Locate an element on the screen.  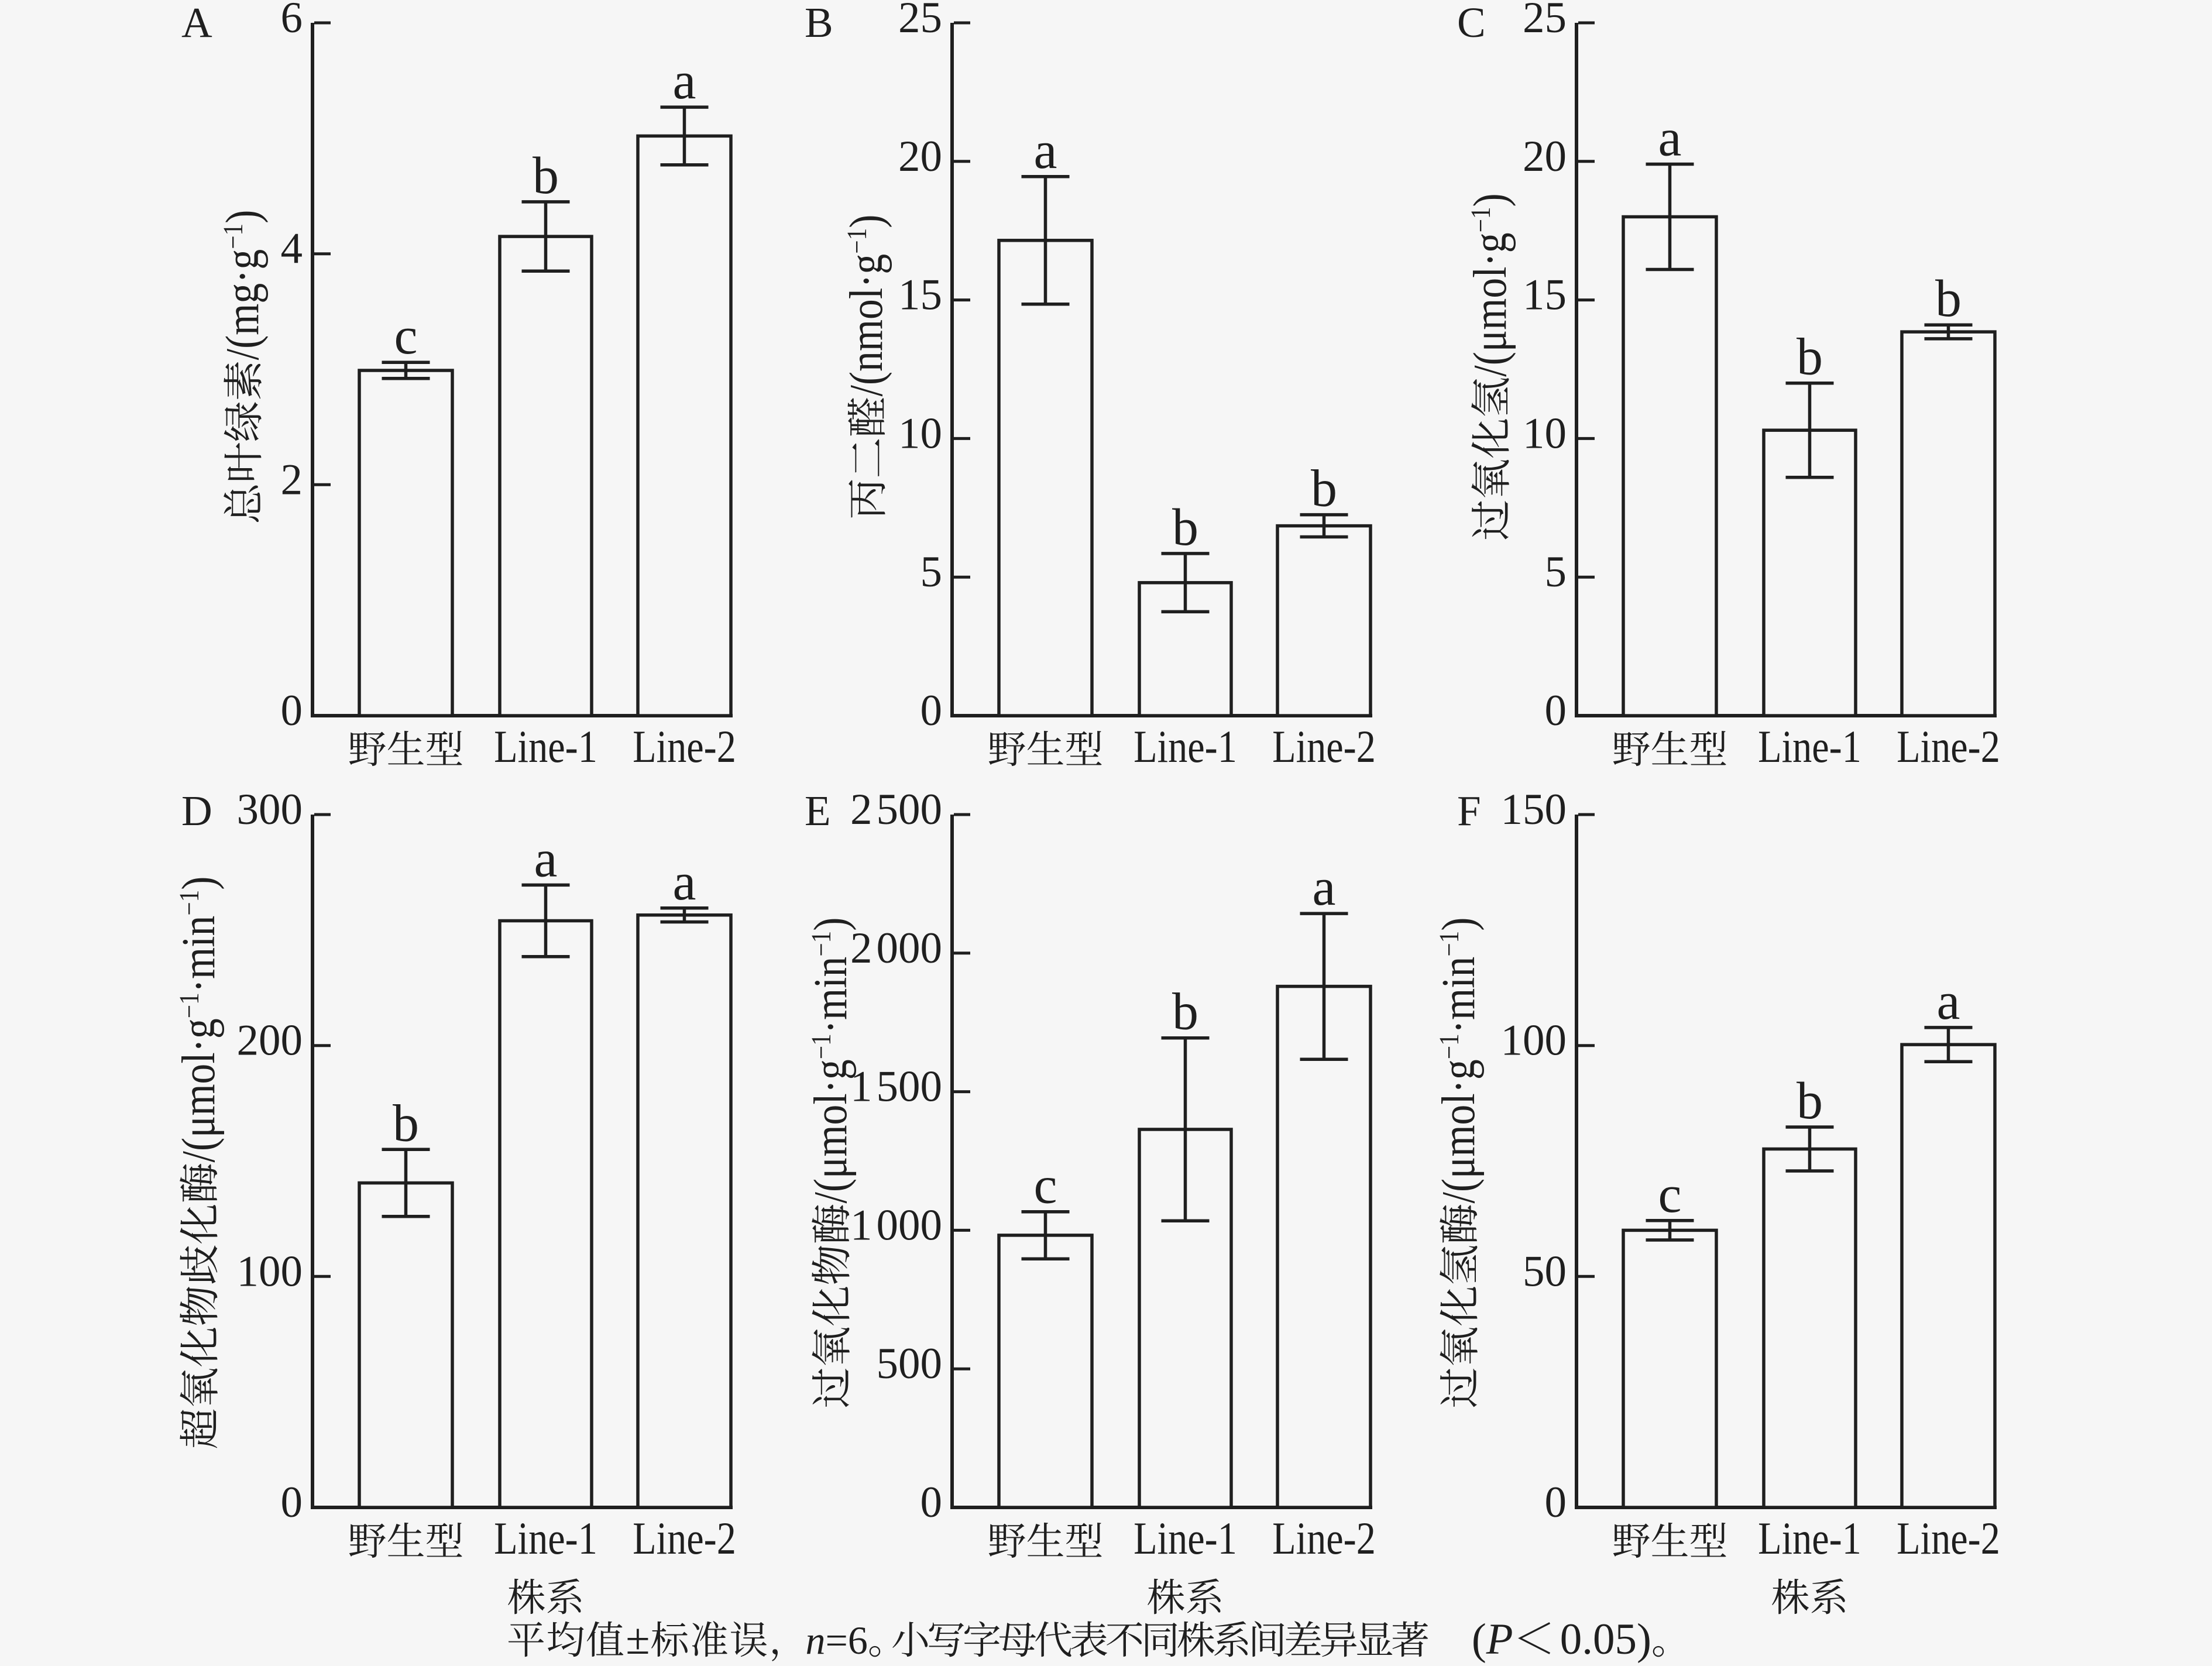
svg-text: P is located at coordinates (1499, 1639).